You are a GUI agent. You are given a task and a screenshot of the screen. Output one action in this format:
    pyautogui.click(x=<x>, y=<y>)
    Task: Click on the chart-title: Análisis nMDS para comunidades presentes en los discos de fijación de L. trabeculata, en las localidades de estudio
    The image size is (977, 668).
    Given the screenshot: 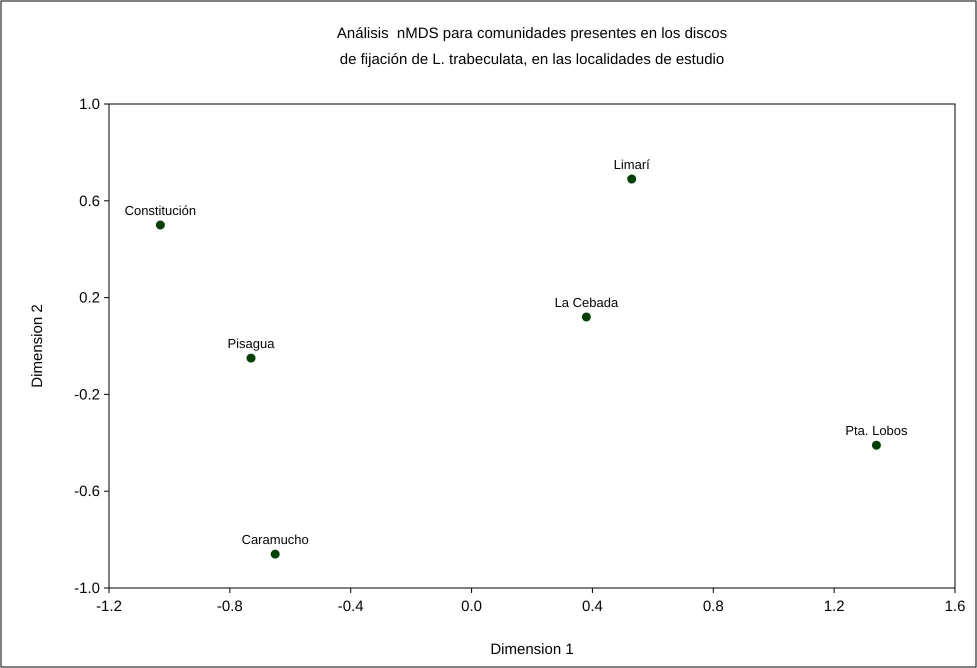 What is the action you would take?
    pyautogui.click(x=532, y=46)
    